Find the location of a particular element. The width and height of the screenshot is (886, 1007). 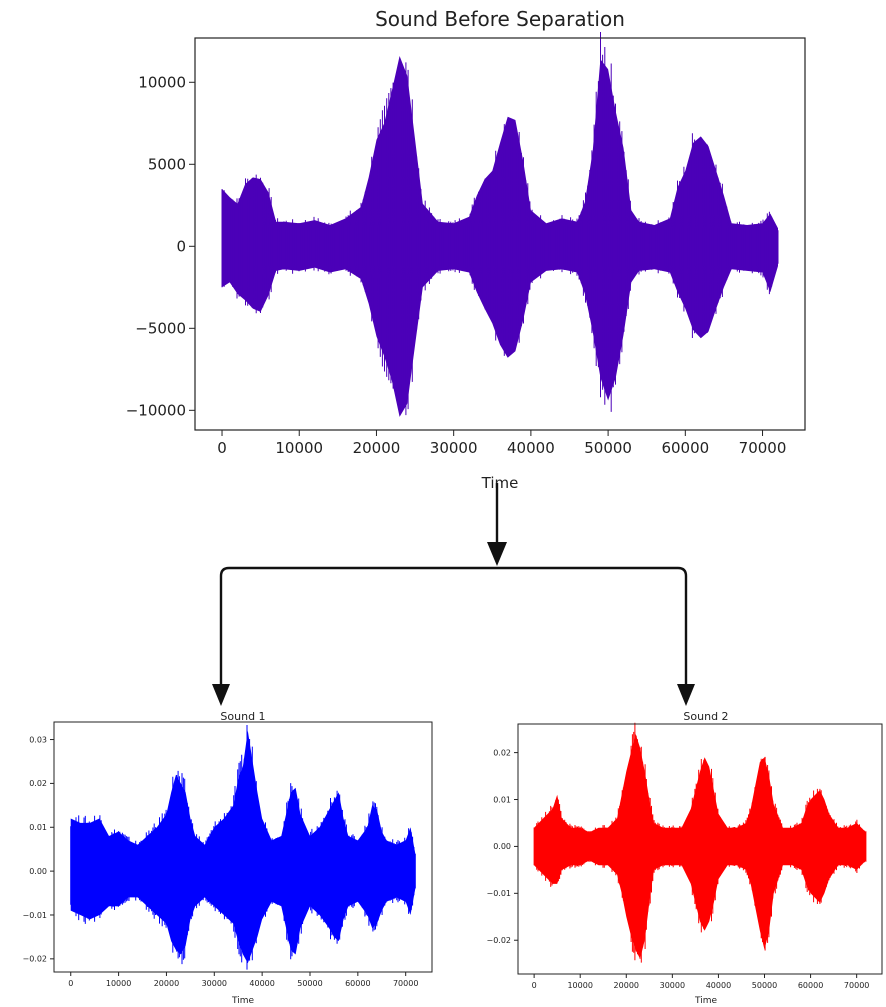

sound1-xtick-label: 40000 is located at coordinates (261, 983).